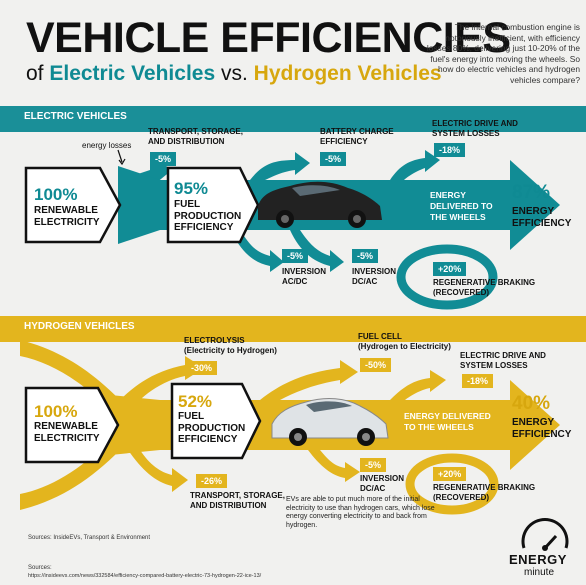 This screenshot has width=586, height=585. I want to click on h2-renew-label: RENEWABLE ELECTRICITY, so click(67, 432).